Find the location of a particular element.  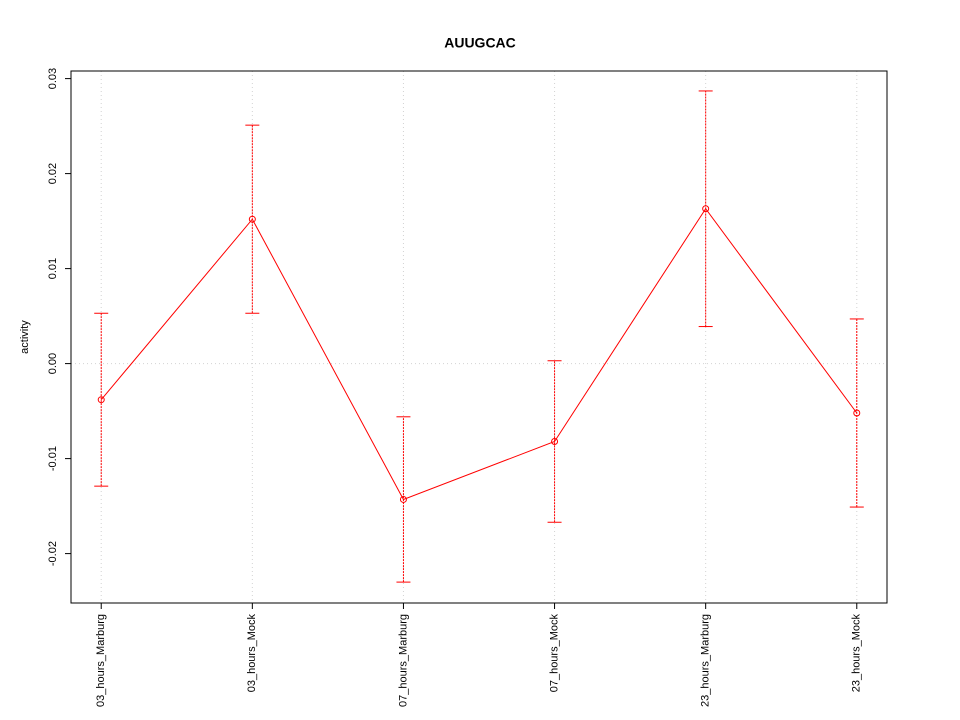

y-tick-label: 0.03 is located at coordinates (53, 78).